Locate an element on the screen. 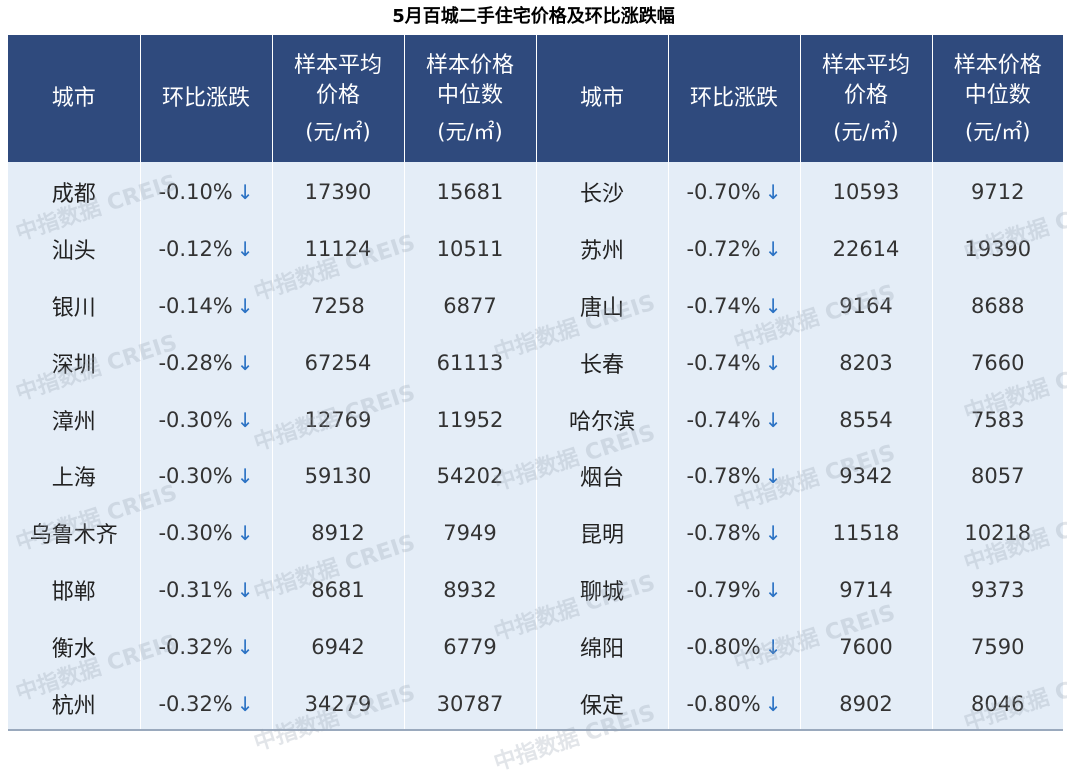  median-price-cell: 54202 is located at coordinates (469, 476).